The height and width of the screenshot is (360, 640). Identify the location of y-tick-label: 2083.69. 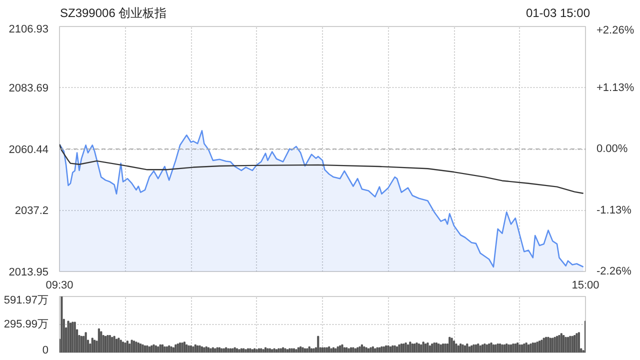
(28, 88).